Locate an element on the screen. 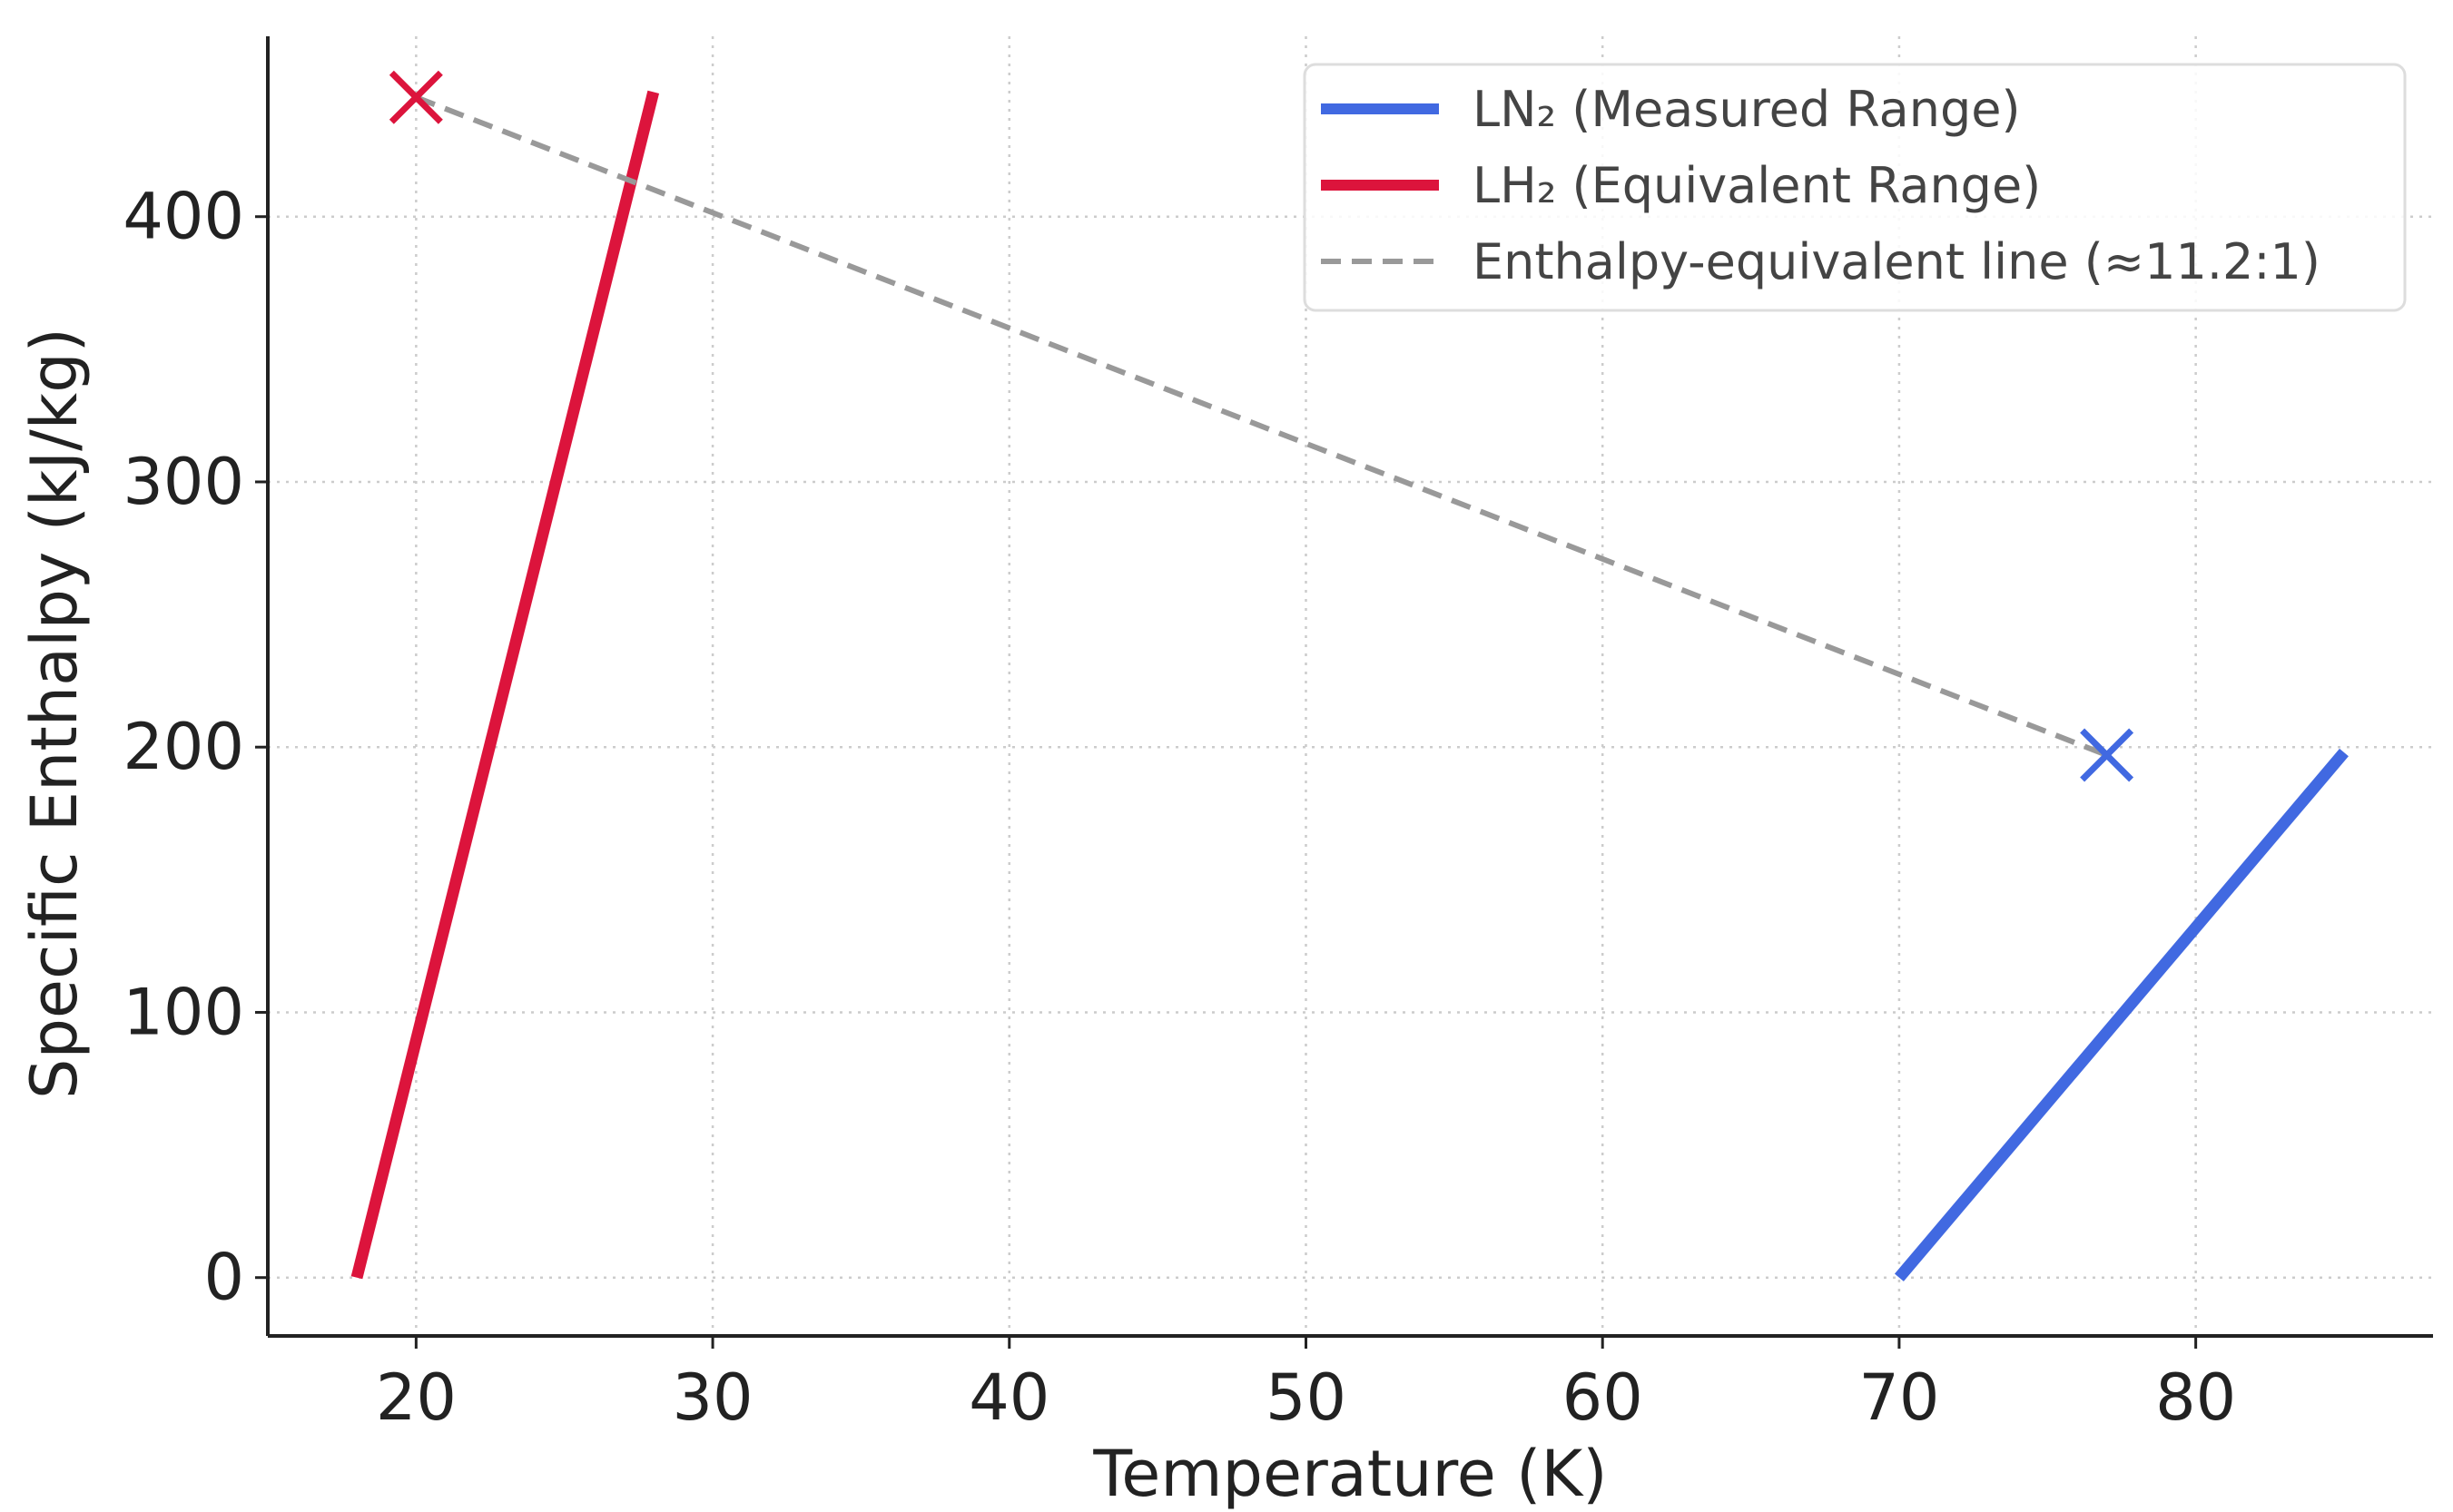 Image resolution: width=2453 pixels, height=1512 pixels. legend-label: Enthalpy-equivalent line (≈11.2:1) is located at coordinates (1896, 261).